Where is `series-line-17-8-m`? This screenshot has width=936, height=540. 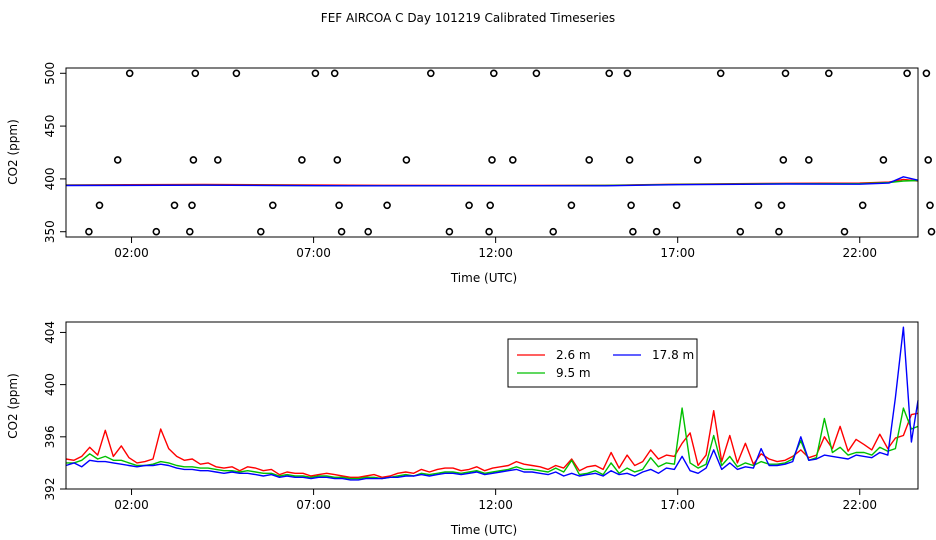
series-line-17-8-m is located at coordinates (492, 181).